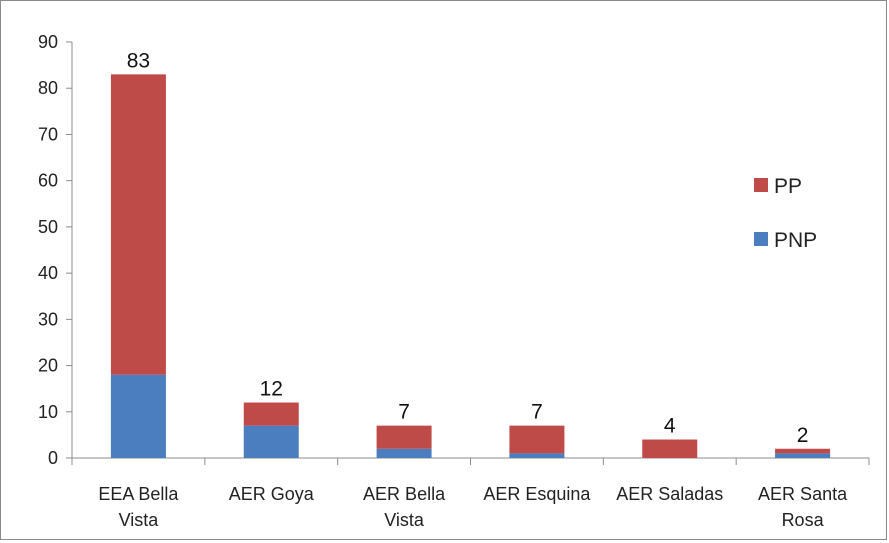  Describe the element at coordinates (138, 494) in the screenshot. I see `x-category-label: EEA Bella` at that location.